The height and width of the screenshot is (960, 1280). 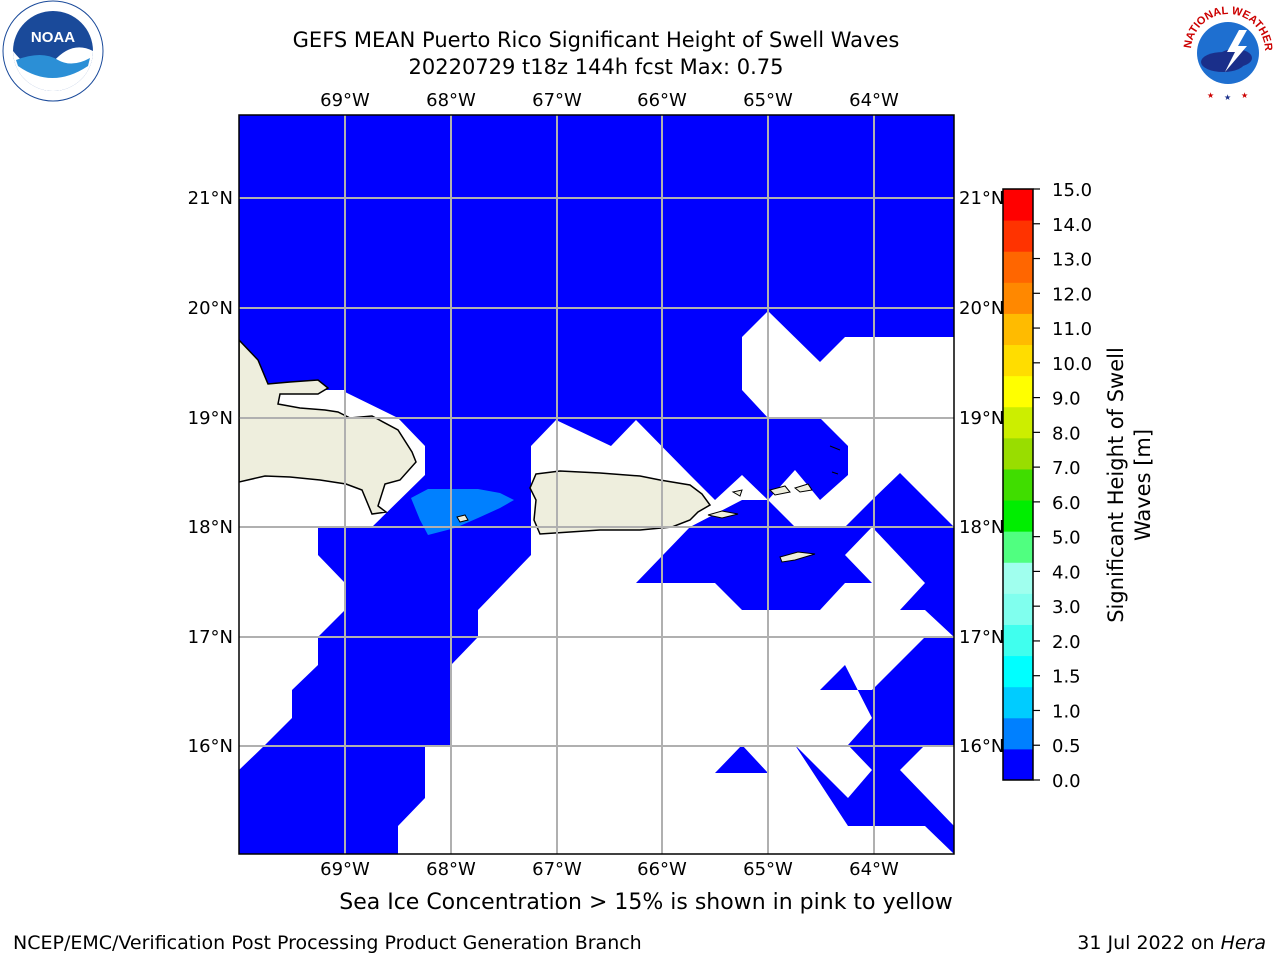 I want to click on land-anguilla, so click(x=835, y=460).